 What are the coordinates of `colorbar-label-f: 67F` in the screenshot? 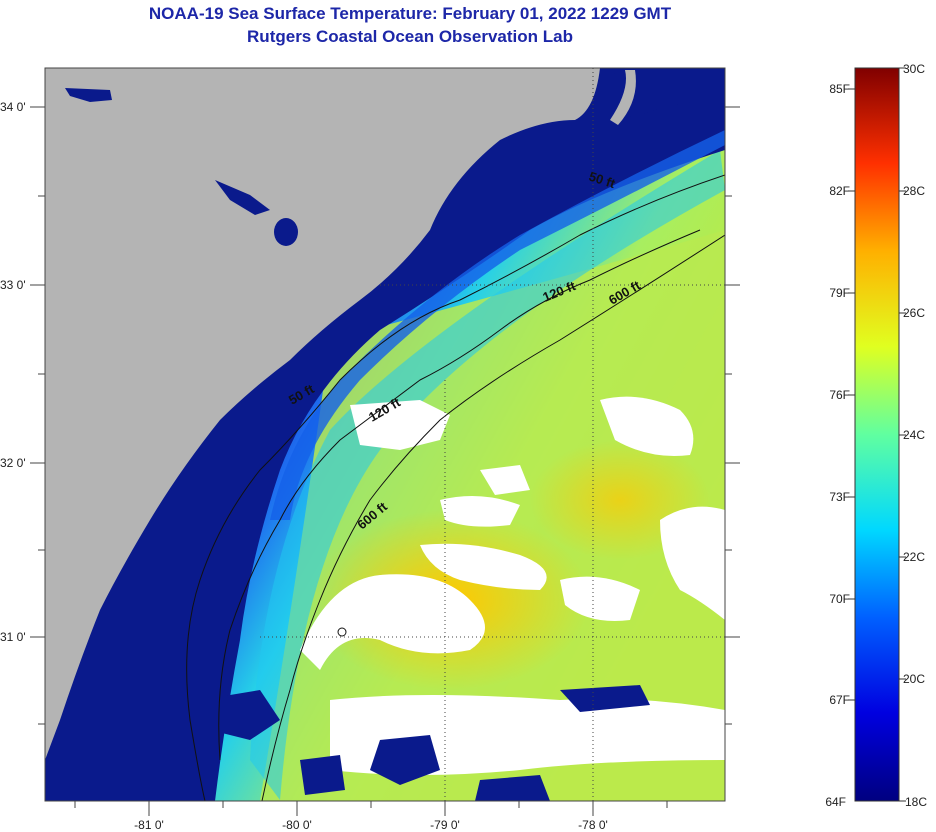 It's located at (839, 700).